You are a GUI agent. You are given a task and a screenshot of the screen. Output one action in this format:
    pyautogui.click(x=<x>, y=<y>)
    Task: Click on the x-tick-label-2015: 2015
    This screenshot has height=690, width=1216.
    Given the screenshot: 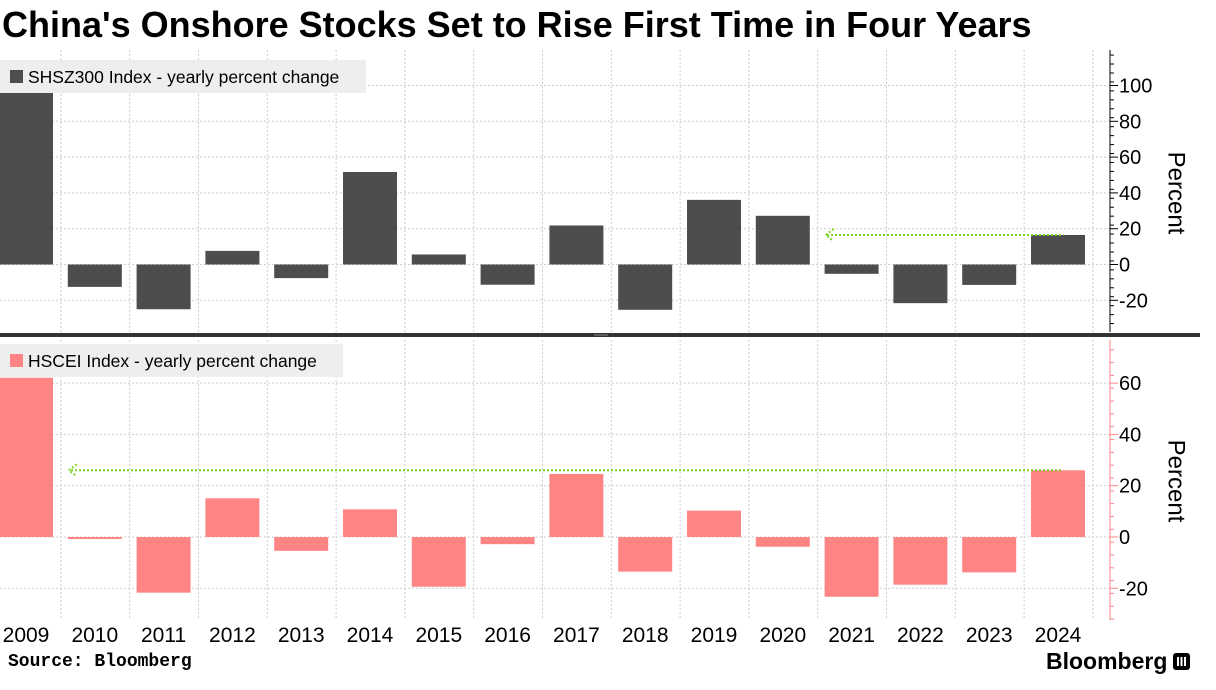 What is the action you would take?
    pyautogui.click(x=438, y=635)
    